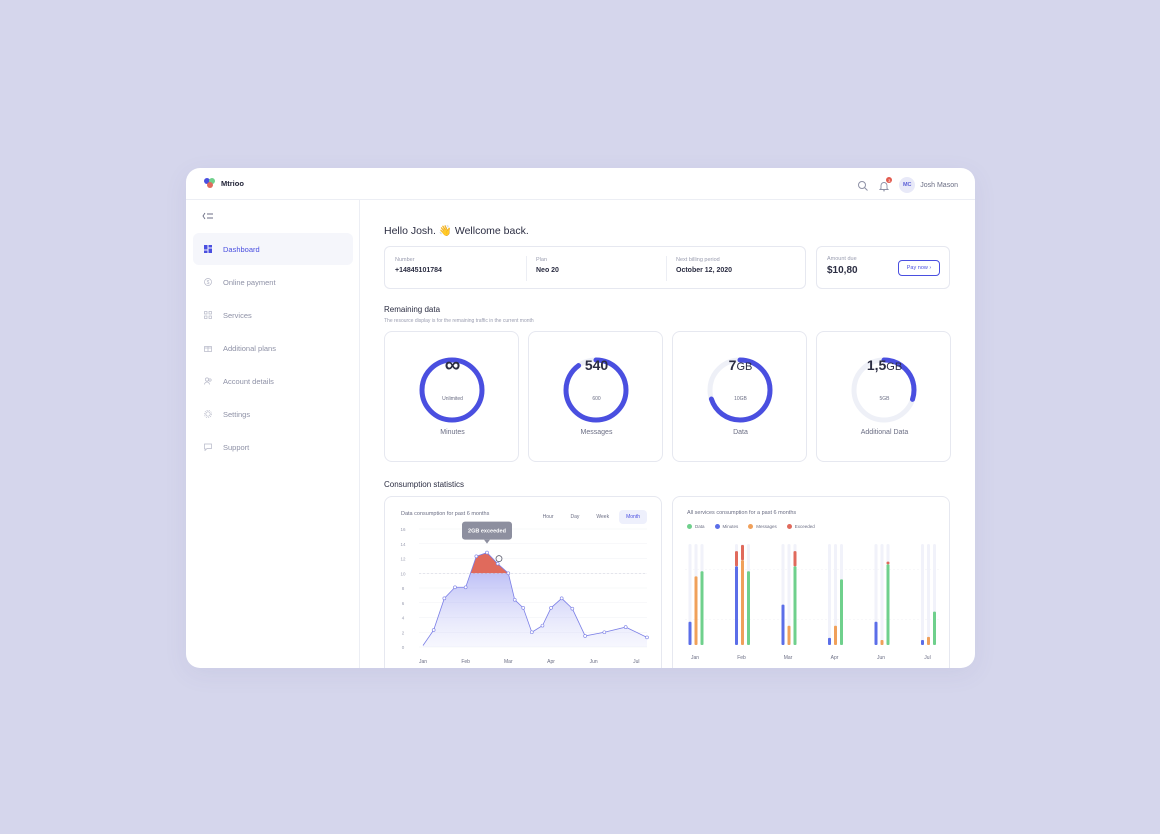  Describe the element at coordinates (208, 381) in the screenshot. I see `users-icon` at that location.